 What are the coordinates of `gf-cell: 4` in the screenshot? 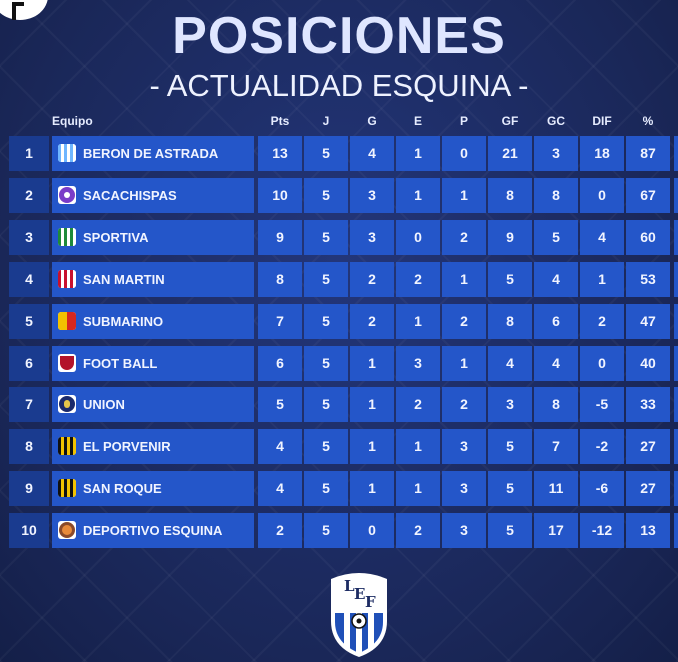 It's located at (510, 363).